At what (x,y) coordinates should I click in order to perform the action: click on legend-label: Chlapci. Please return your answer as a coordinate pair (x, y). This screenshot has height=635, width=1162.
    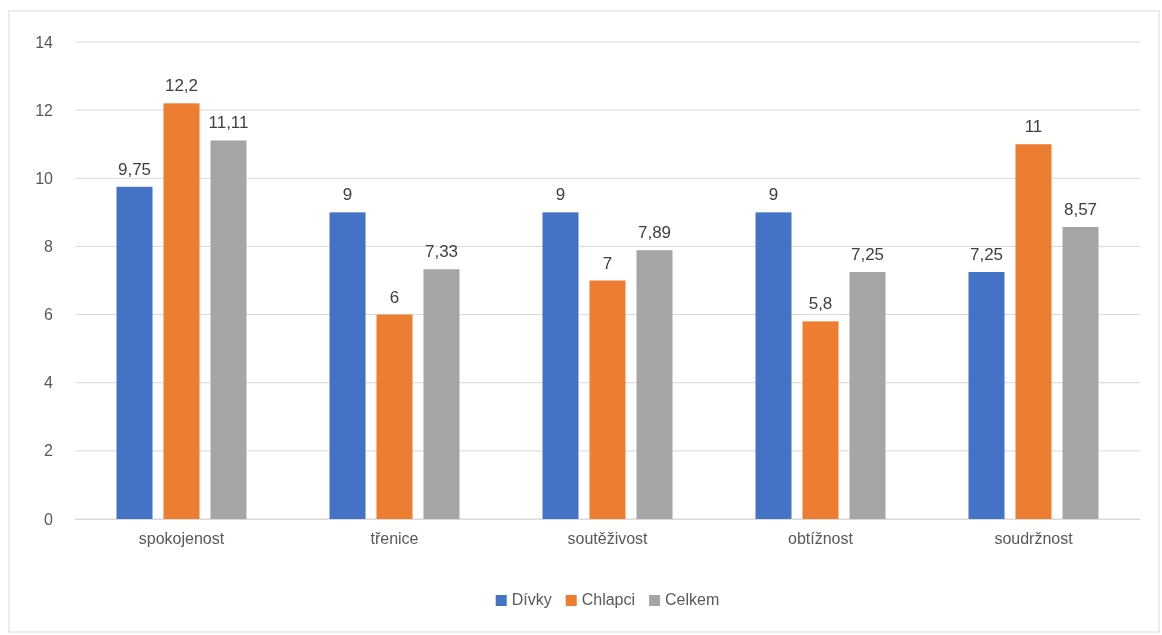
    Looking at the image, I should click on (608, 599).